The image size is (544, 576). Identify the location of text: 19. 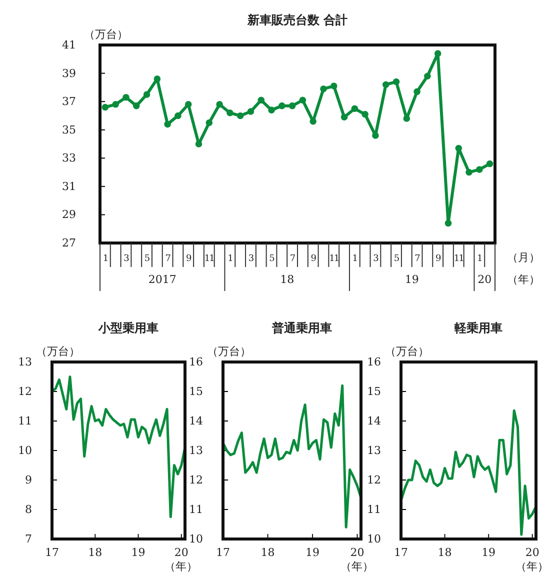
(411, 279).